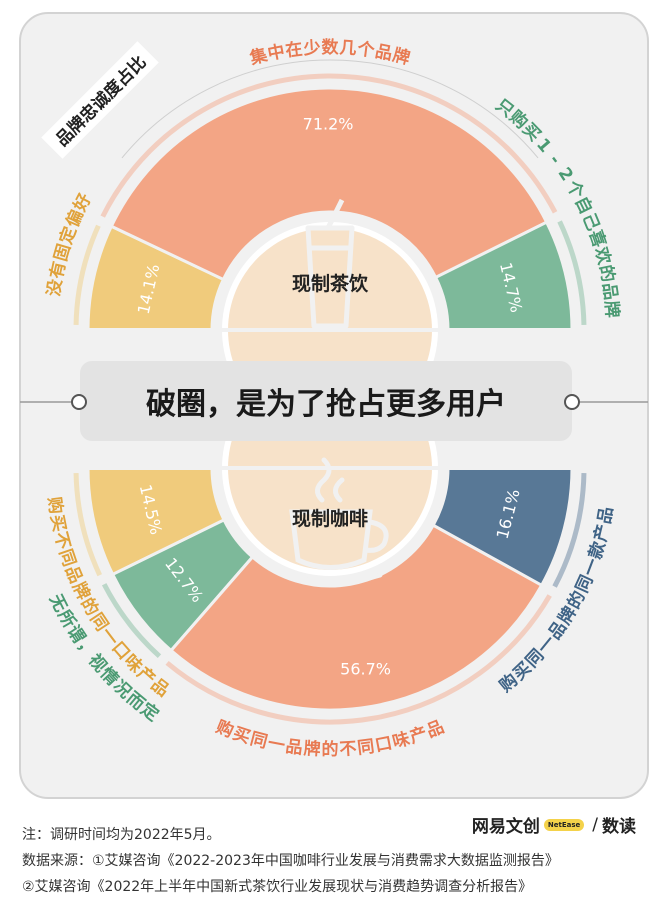 This screenshot has height=909, width=660. I want to click on category-label-char: 数, so click(331, 47).